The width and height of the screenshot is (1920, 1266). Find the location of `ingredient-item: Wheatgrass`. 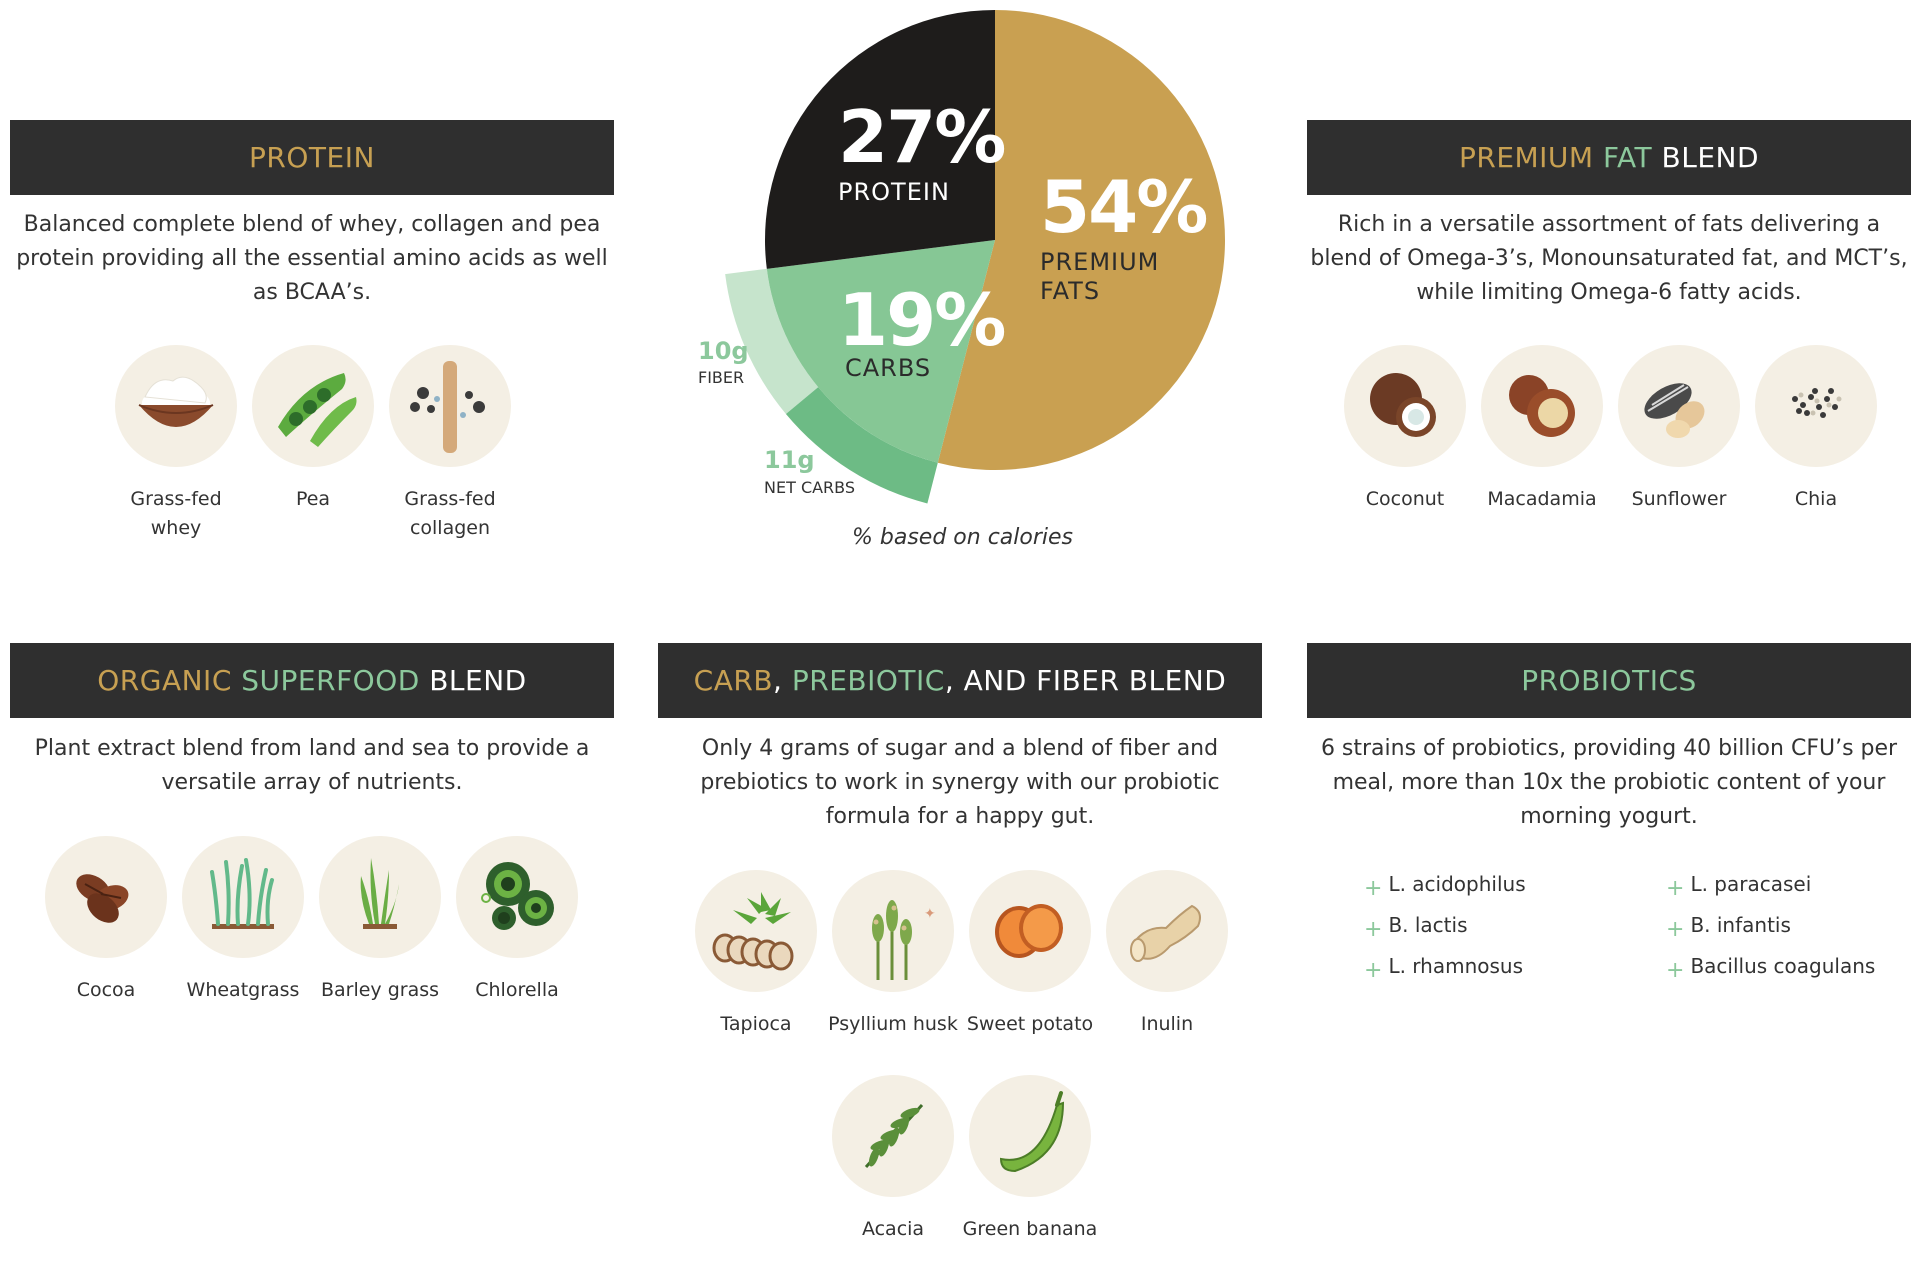

ingredient-item: Wheatgrass is located at coordinates (243, 920).